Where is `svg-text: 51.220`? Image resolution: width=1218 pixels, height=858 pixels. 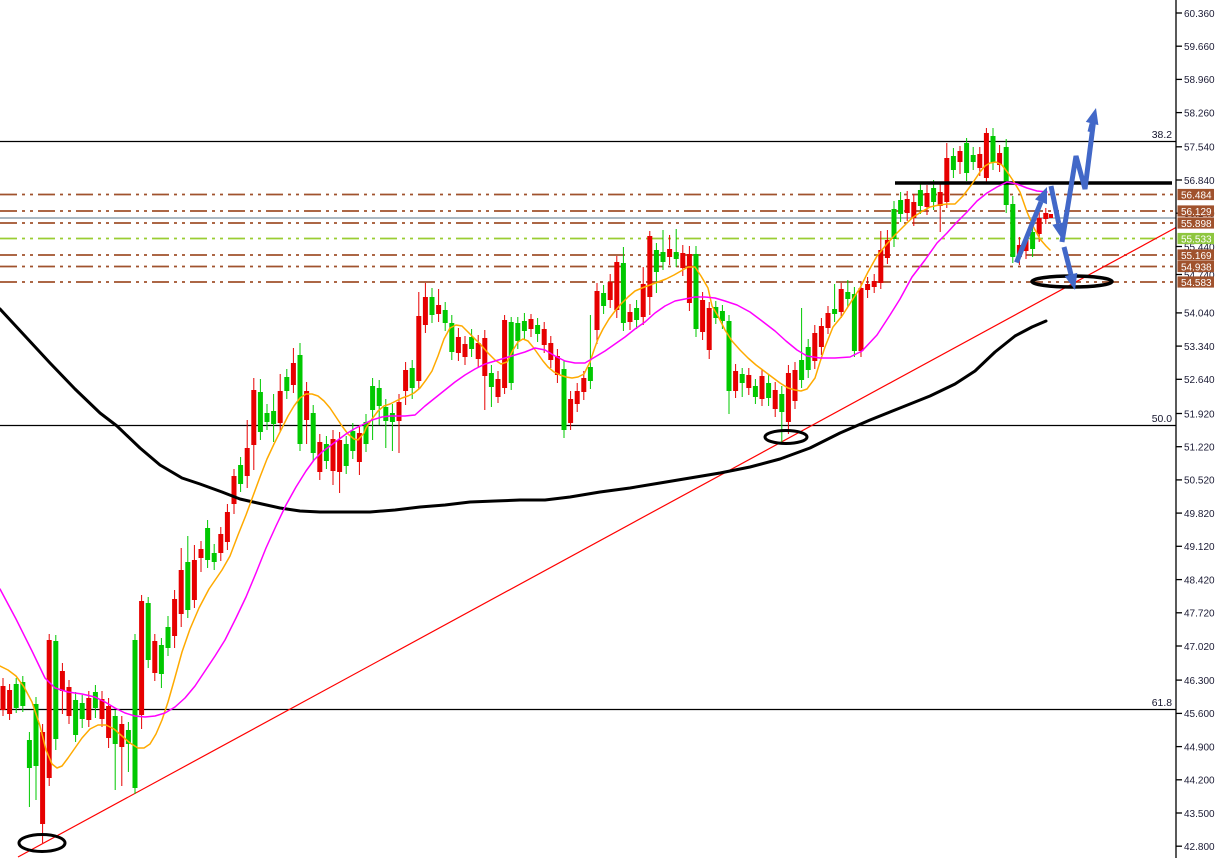
svg-text: 51.220 is located at coordinates (1199, 448).